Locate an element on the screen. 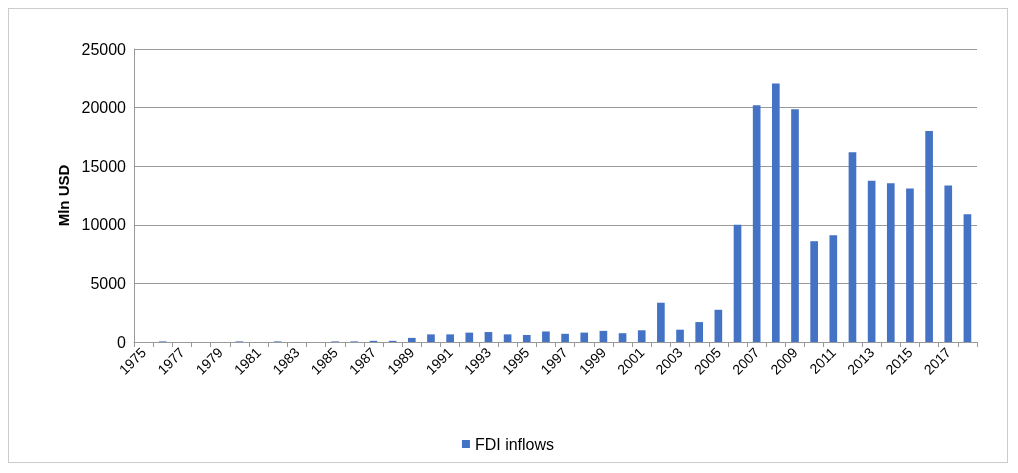 The height and width of the screenshot is (473, 1018). y-tick-label: 15000 is located at coordinates (104, 166).